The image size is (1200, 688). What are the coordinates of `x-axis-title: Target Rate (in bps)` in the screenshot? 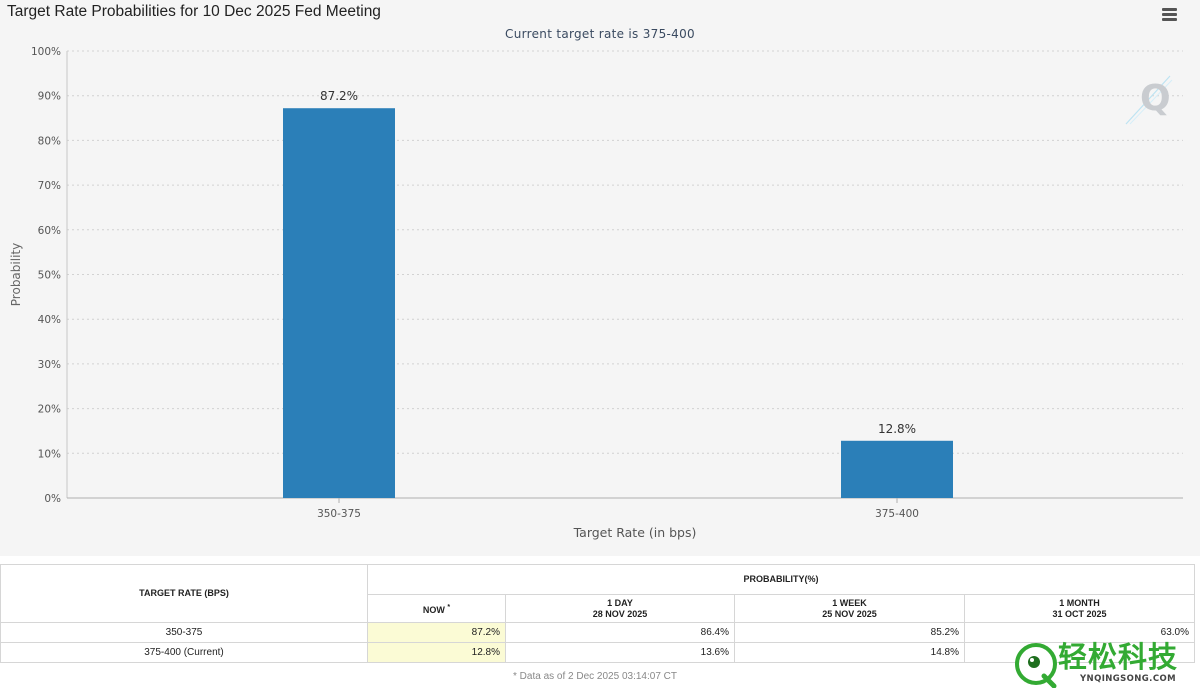 It's located at (635, 532).